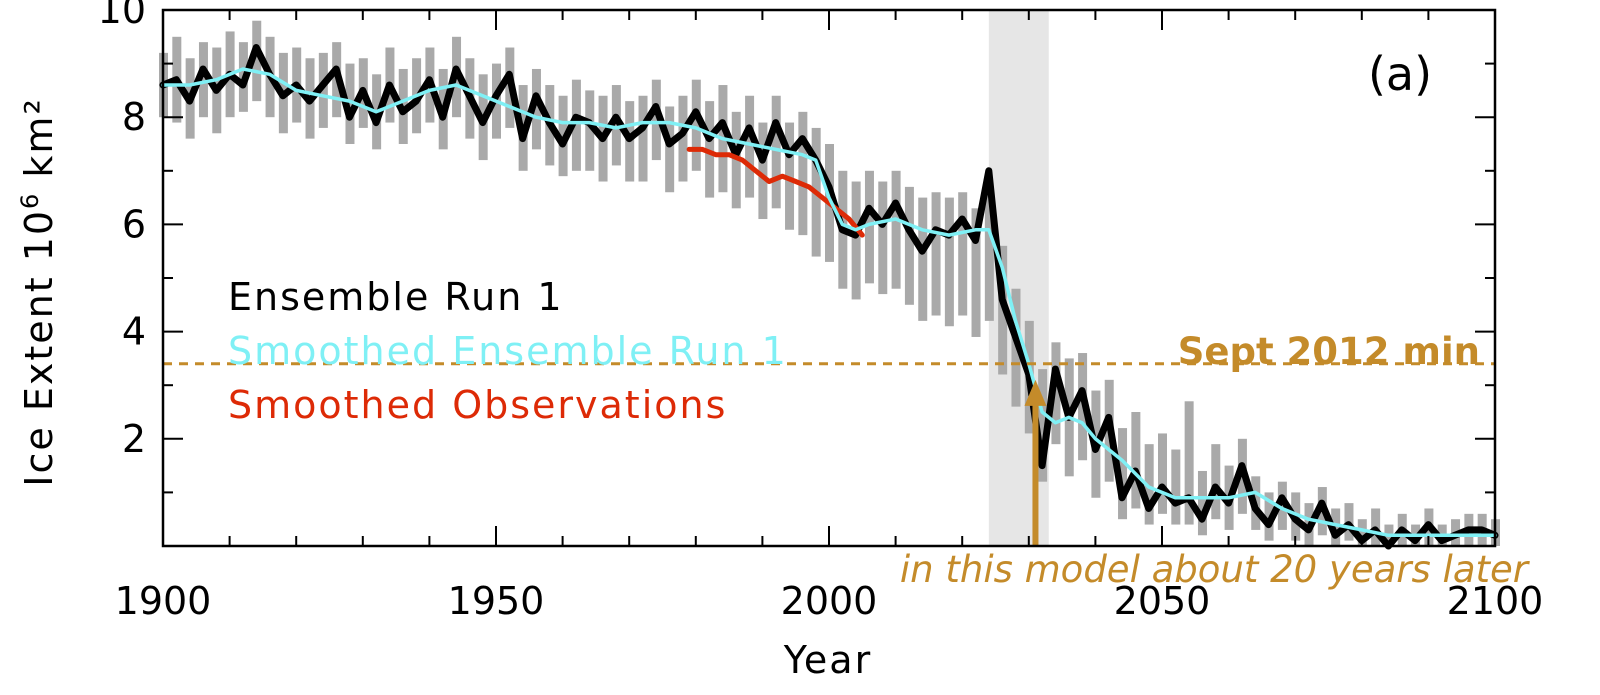  What do you see at coordinates (39, 144) in the screenshot?
I see `y-axis-title-unit: km²` at bounding box center [39, 144].